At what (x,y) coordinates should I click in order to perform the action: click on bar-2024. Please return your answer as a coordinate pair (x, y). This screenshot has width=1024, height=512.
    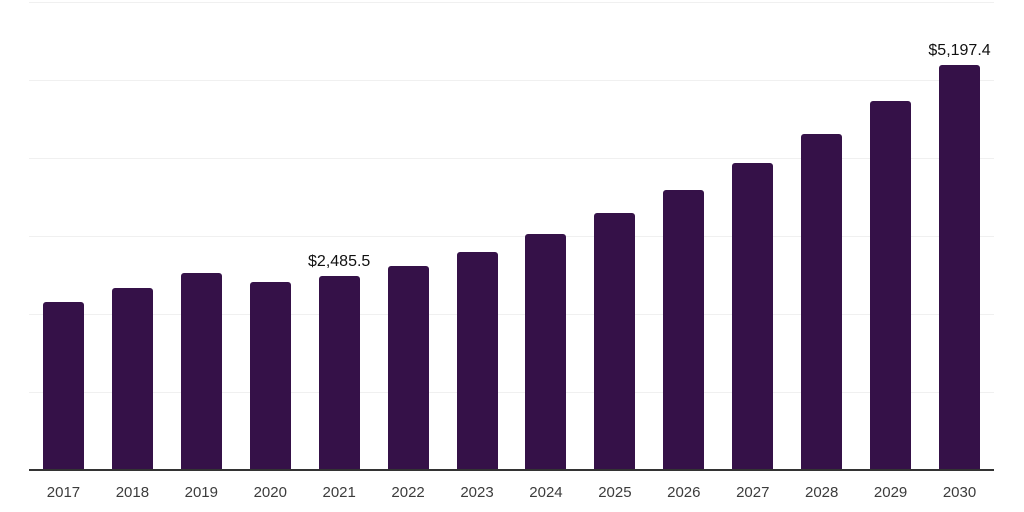
    Looking at the image, I should click on (546, 351).